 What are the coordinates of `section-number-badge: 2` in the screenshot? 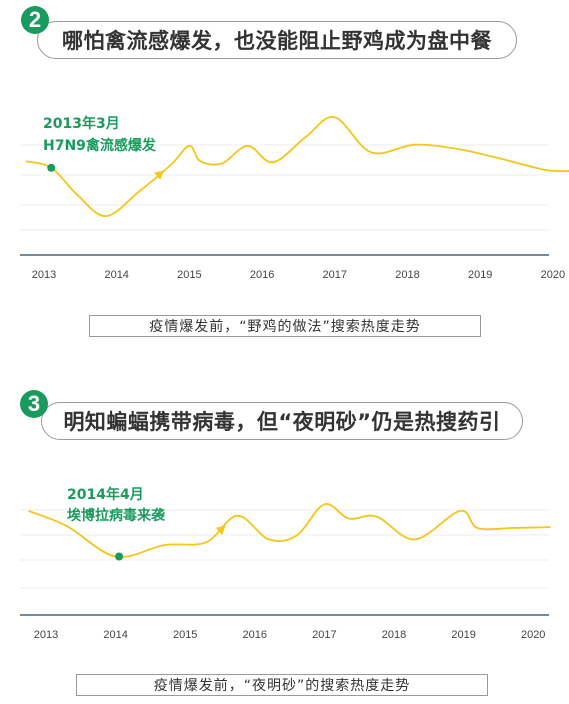 It's located at (35, 20).